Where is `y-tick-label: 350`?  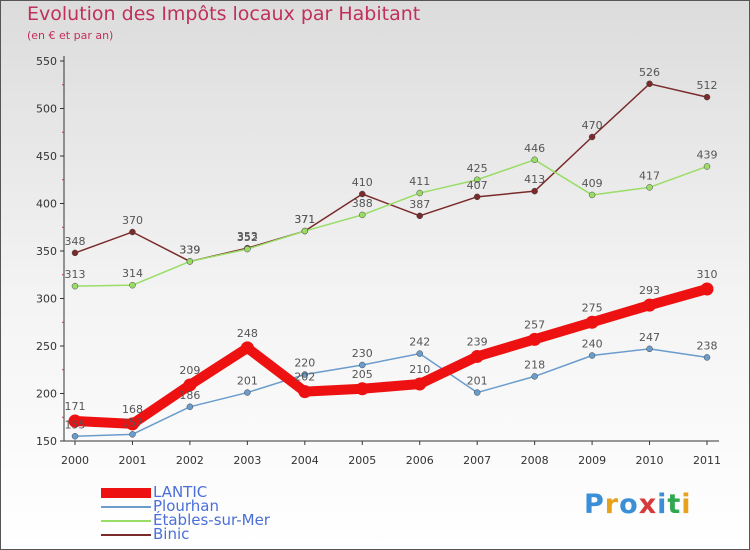
y-tick-label: 350 is located at coordinates (46, 251).